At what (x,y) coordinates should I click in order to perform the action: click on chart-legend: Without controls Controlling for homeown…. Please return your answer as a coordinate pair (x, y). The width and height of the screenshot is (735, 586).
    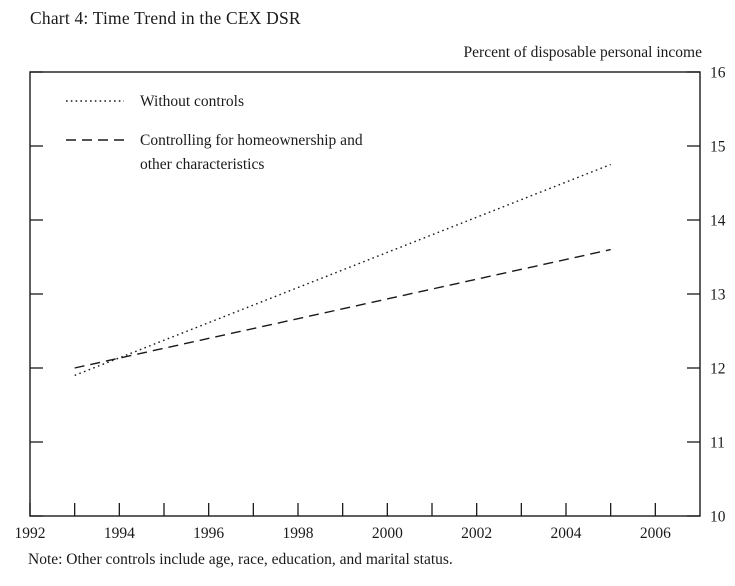
    Looking at the image, I should click on (214, 133).